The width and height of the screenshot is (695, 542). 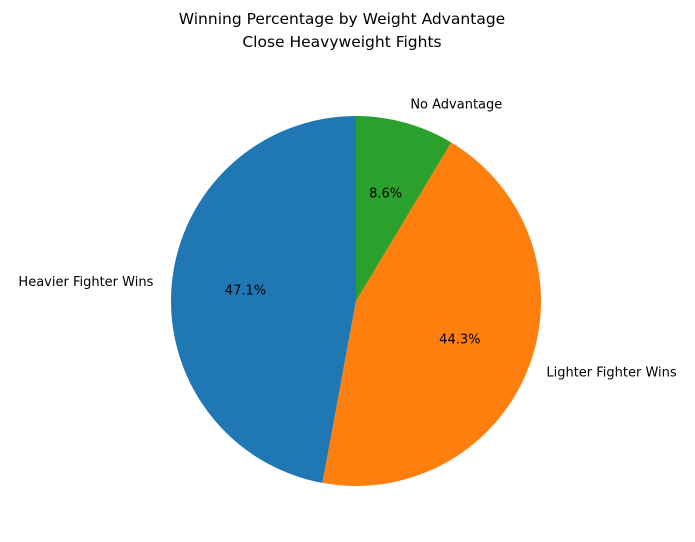 What do you see at coordinates (341, 42) in the screenshot?
I see `chart-title-line-2: Close Heavyweight Fights` at bounding box center [341, 42].